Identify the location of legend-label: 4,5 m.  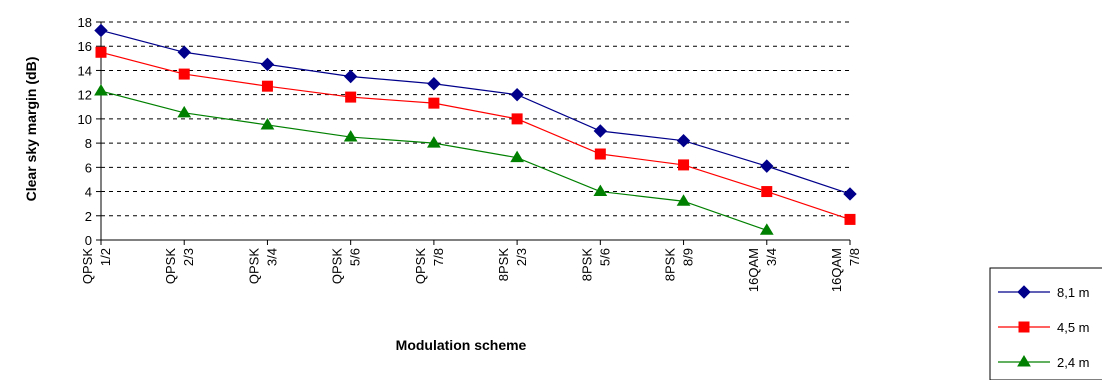
(1073, 327).